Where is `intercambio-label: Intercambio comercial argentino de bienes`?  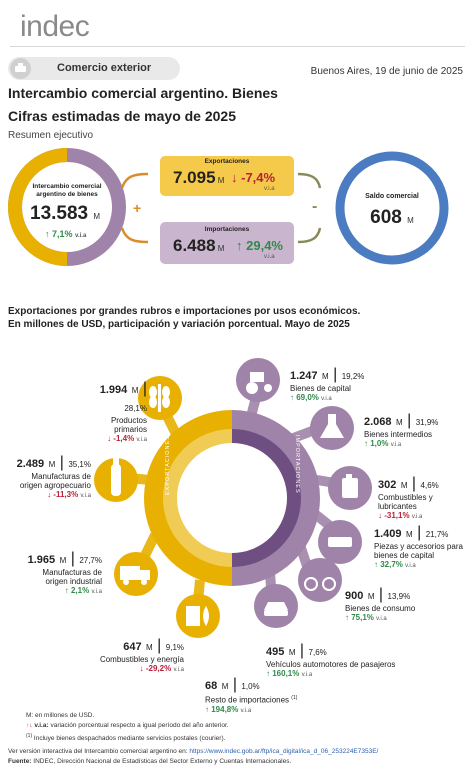 intercambio-label: Intercambio comercial argentino de bienes is located at coordinates (67, 190).